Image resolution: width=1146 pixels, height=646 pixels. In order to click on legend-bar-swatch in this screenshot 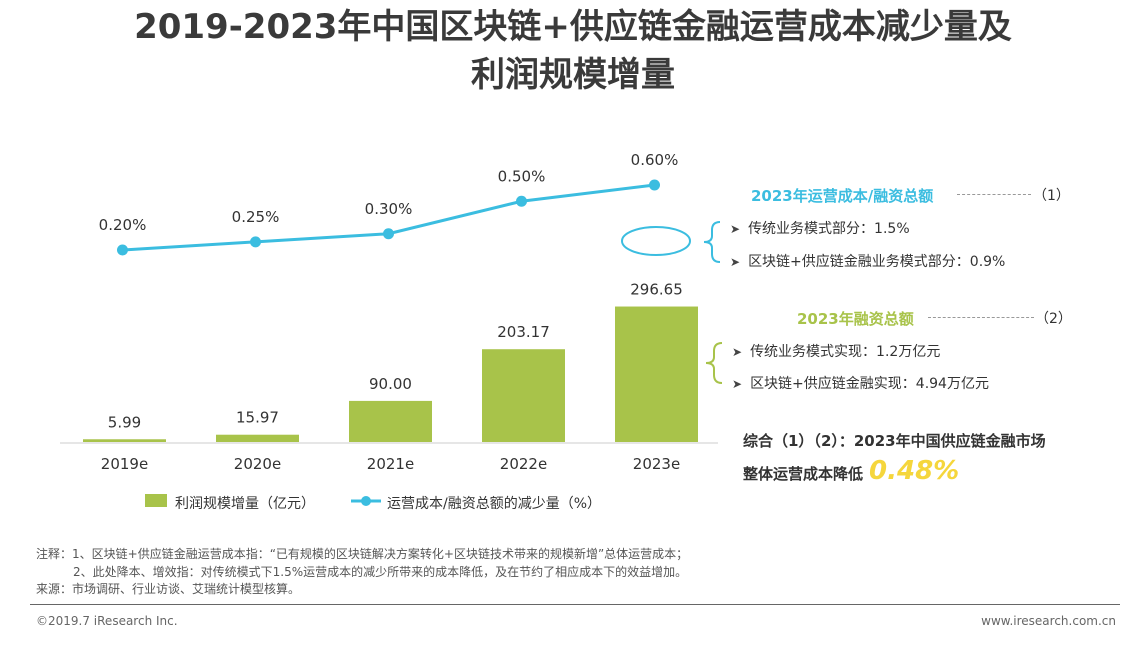, I will do `click(156, 500)`.